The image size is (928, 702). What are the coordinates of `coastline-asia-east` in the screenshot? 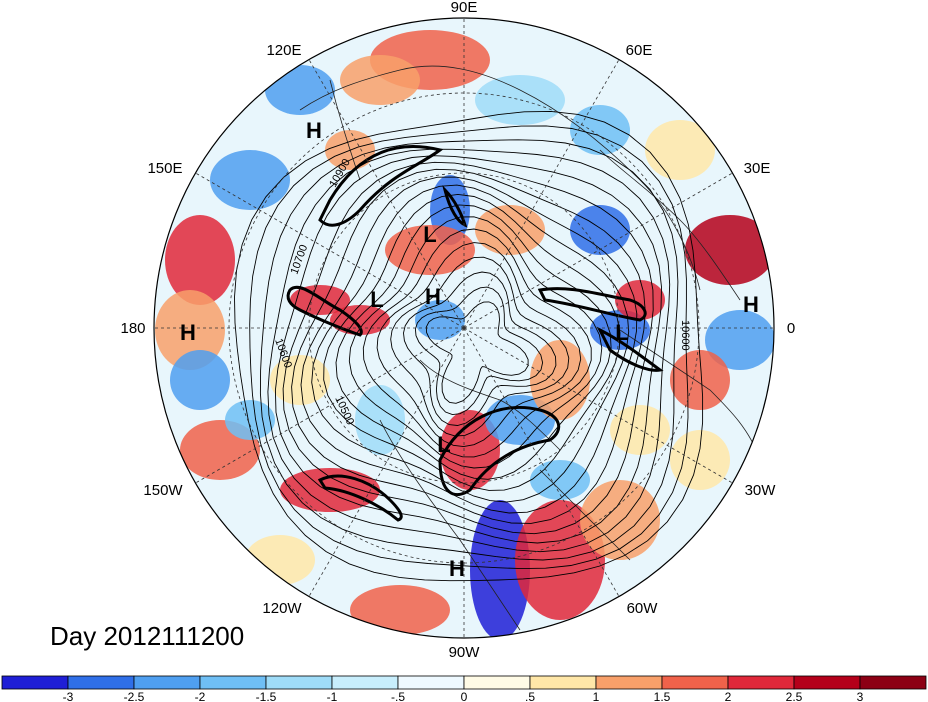 It's located at (345, 130).